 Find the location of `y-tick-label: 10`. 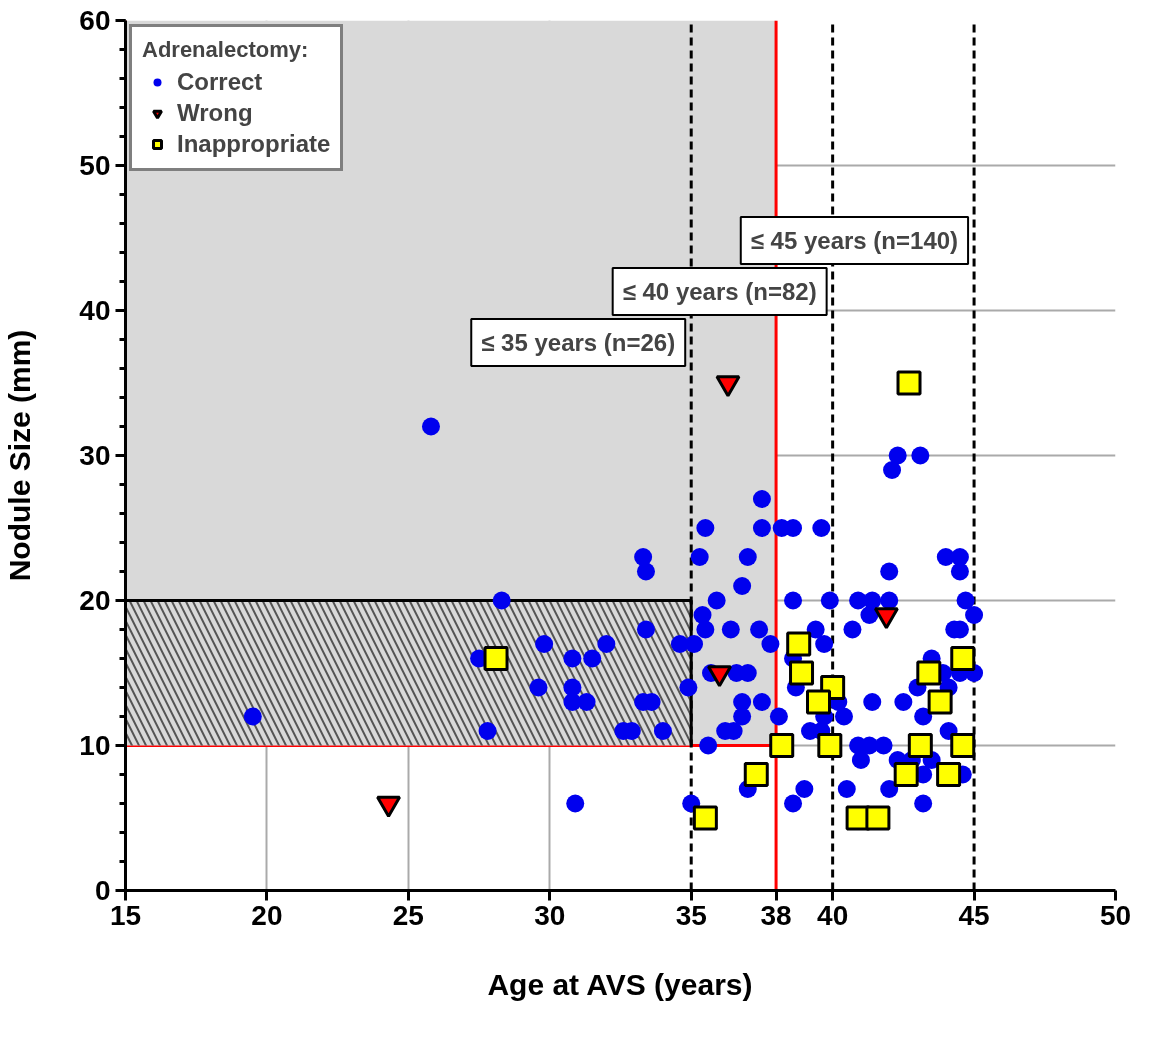

y-tick-label: 10 is located at coordinates (95, 745).